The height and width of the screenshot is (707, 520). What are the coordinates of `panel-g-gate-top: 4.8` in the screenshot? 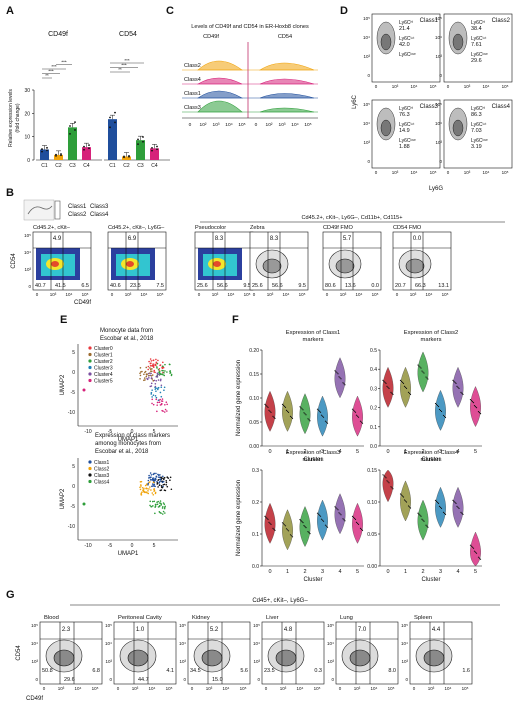 It's located at (288, 630).